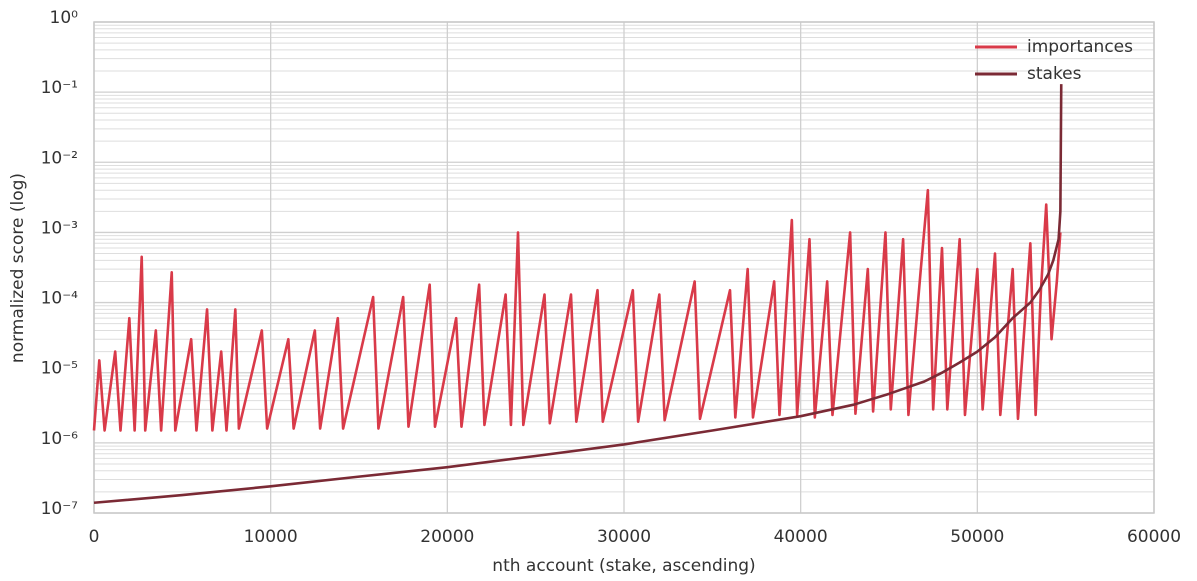 This screenshot has height=581, width=1197. What do you see at coordinates (623, 566) in the screenshot?
I see `x-axis-label: nth account (stake, ascending)` at bounding box center [623, 566].